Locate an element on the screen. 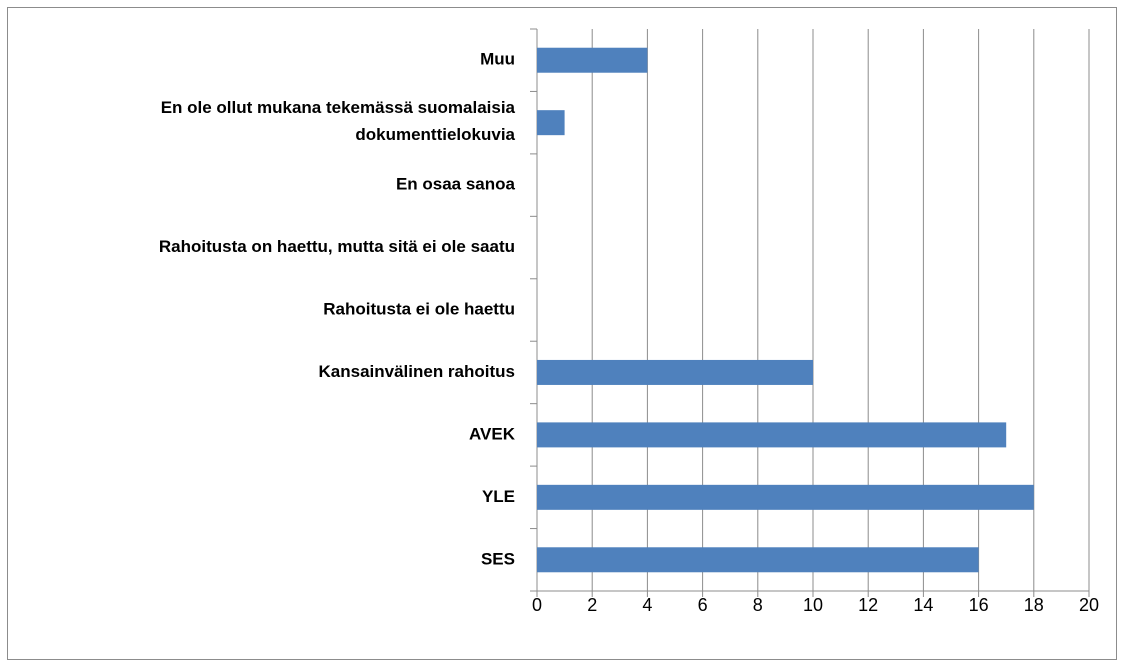 Image resolution: width=1124 pixels, height=668 pixels. x-tick-label: 6 is located at coordinates (703, 605).